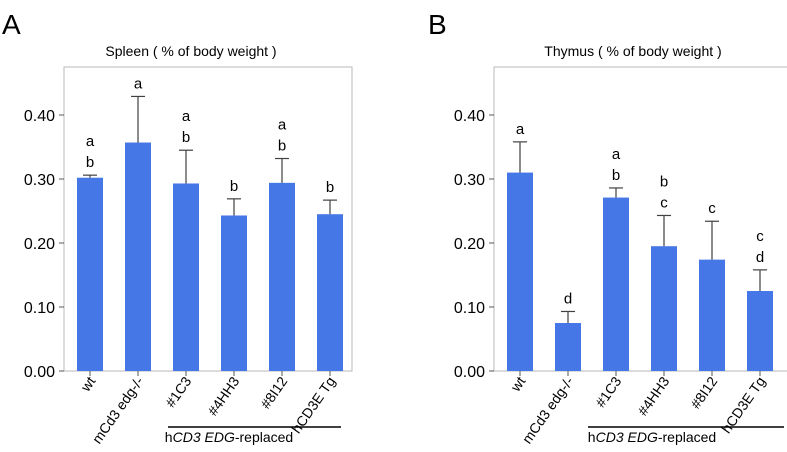  Describe the element at coordinates (39, 180) in the screenshot. I see `panel-a-y-tick-label: 0.30` at that location.